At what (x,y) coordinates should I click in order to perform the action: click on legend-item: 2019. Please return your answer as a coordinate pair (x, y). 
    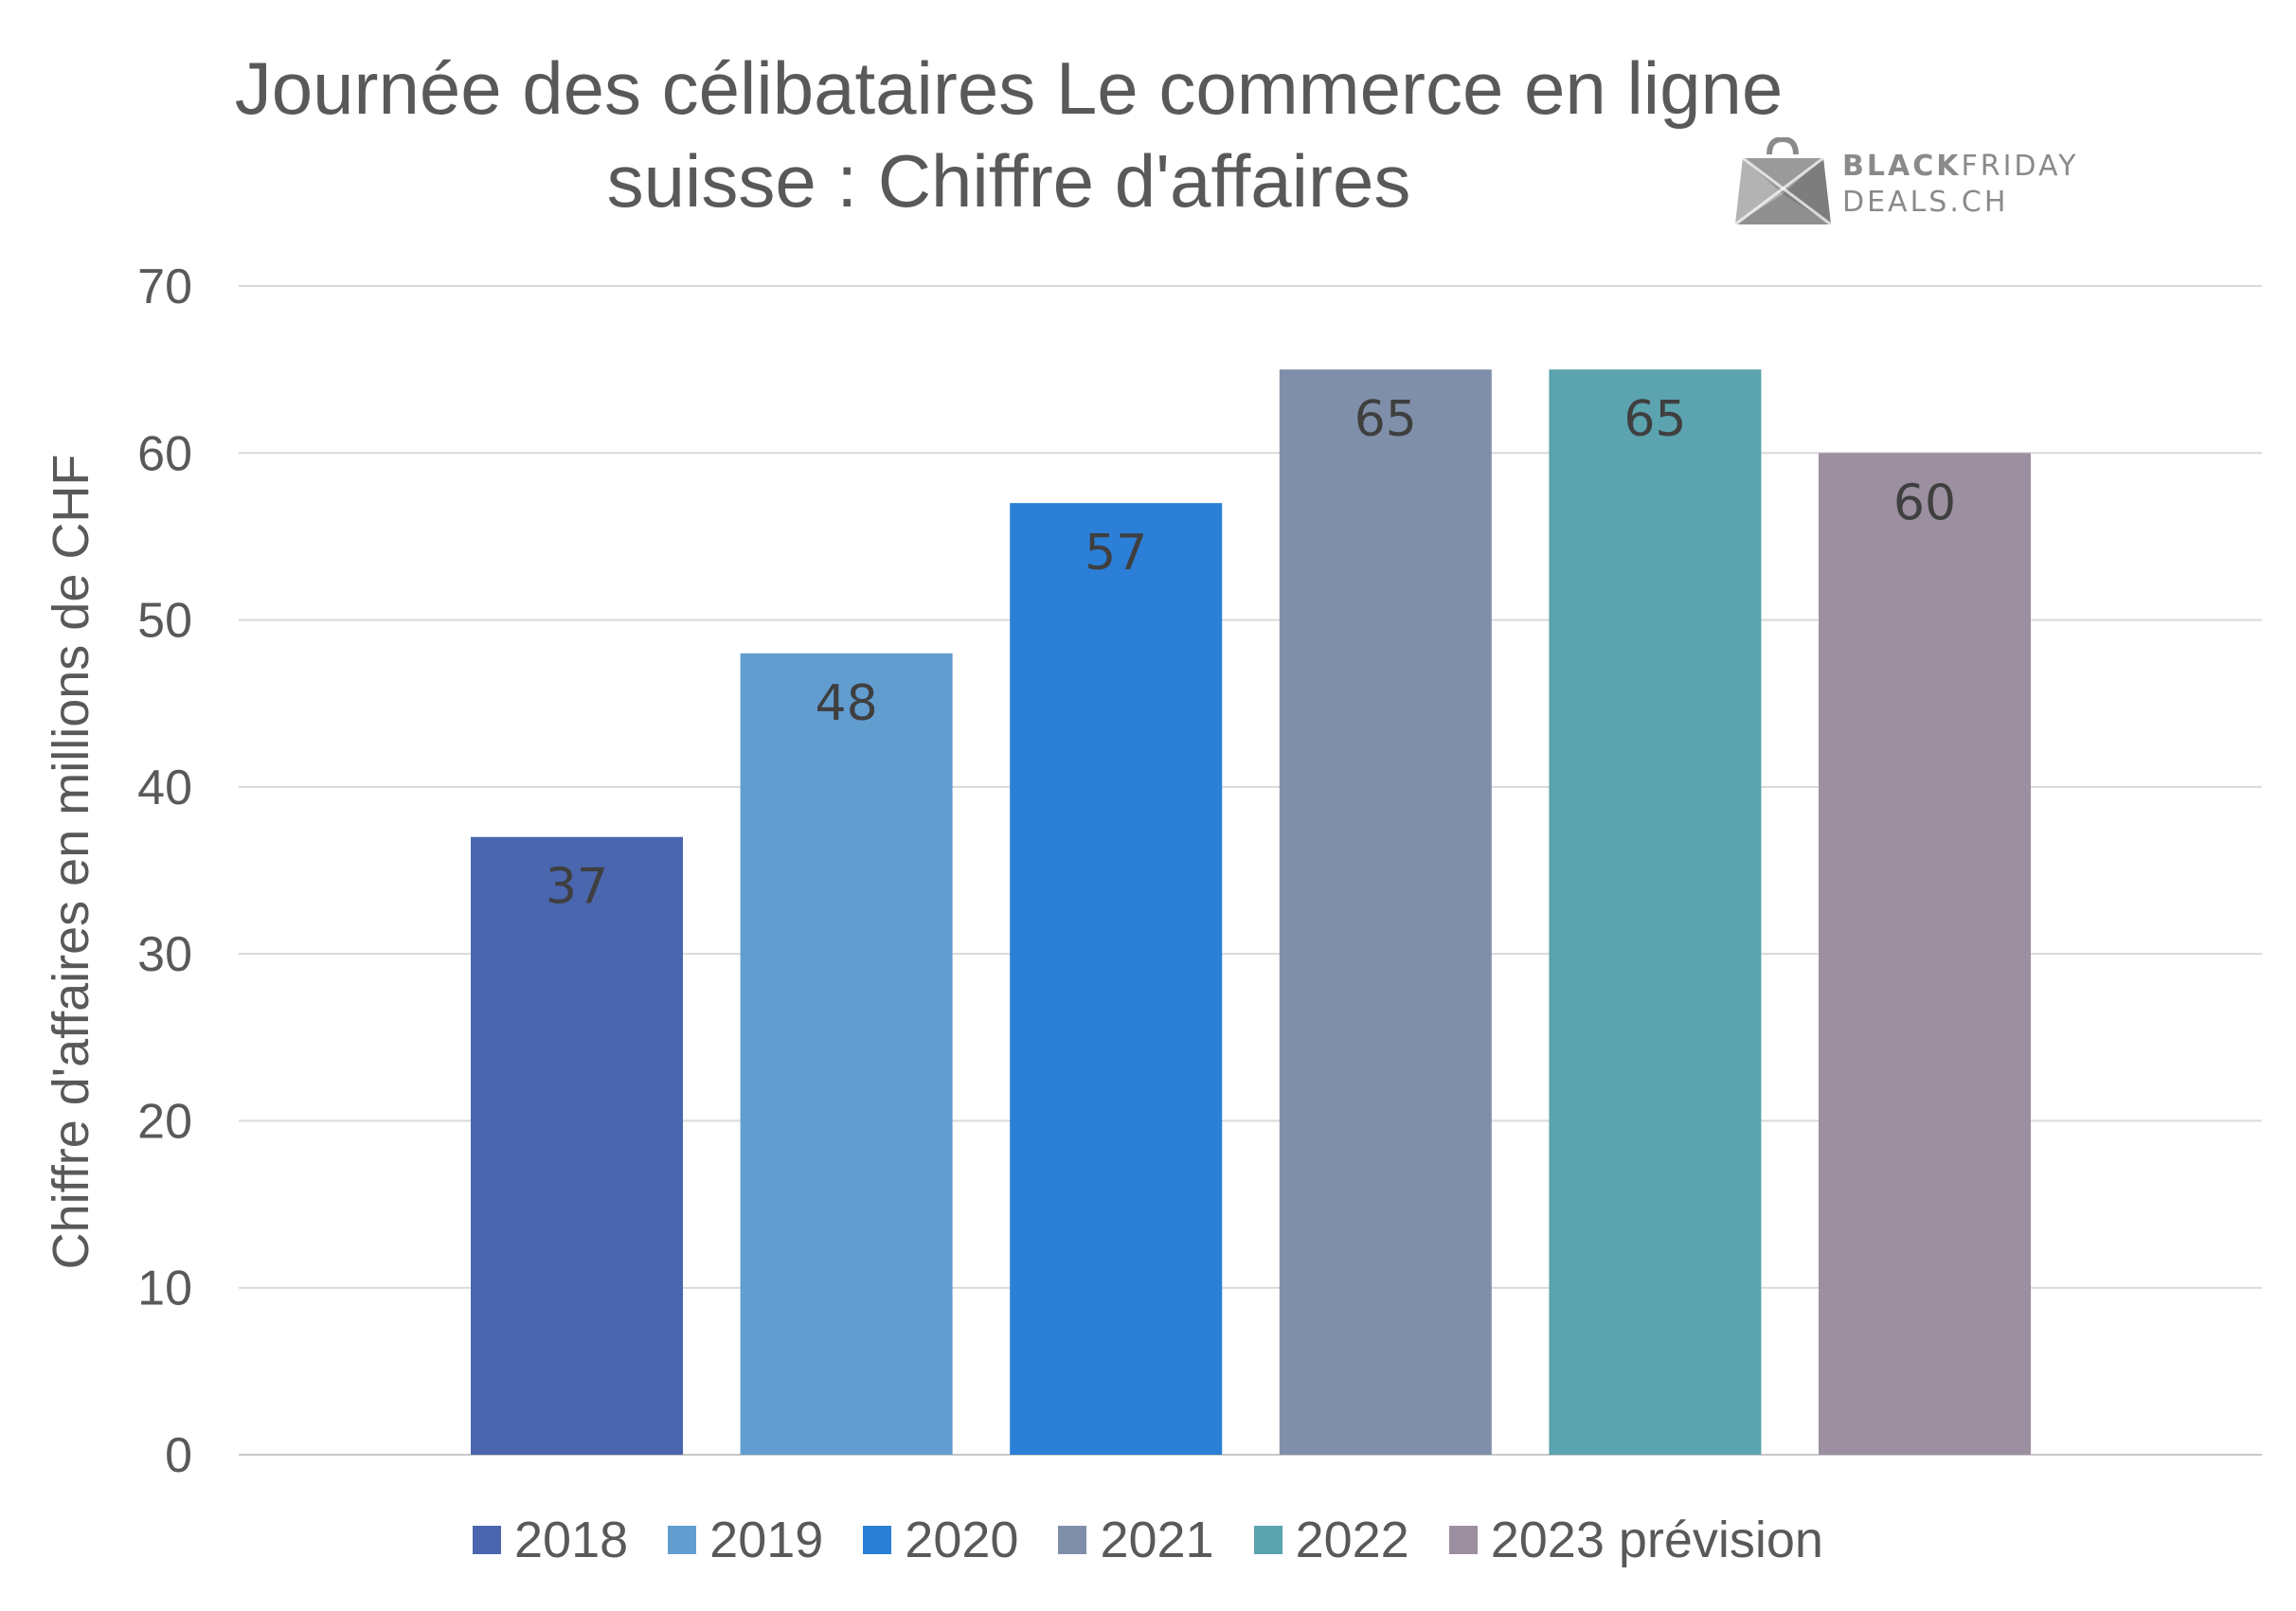
    Looking at the image, I should click on (745, 1540).